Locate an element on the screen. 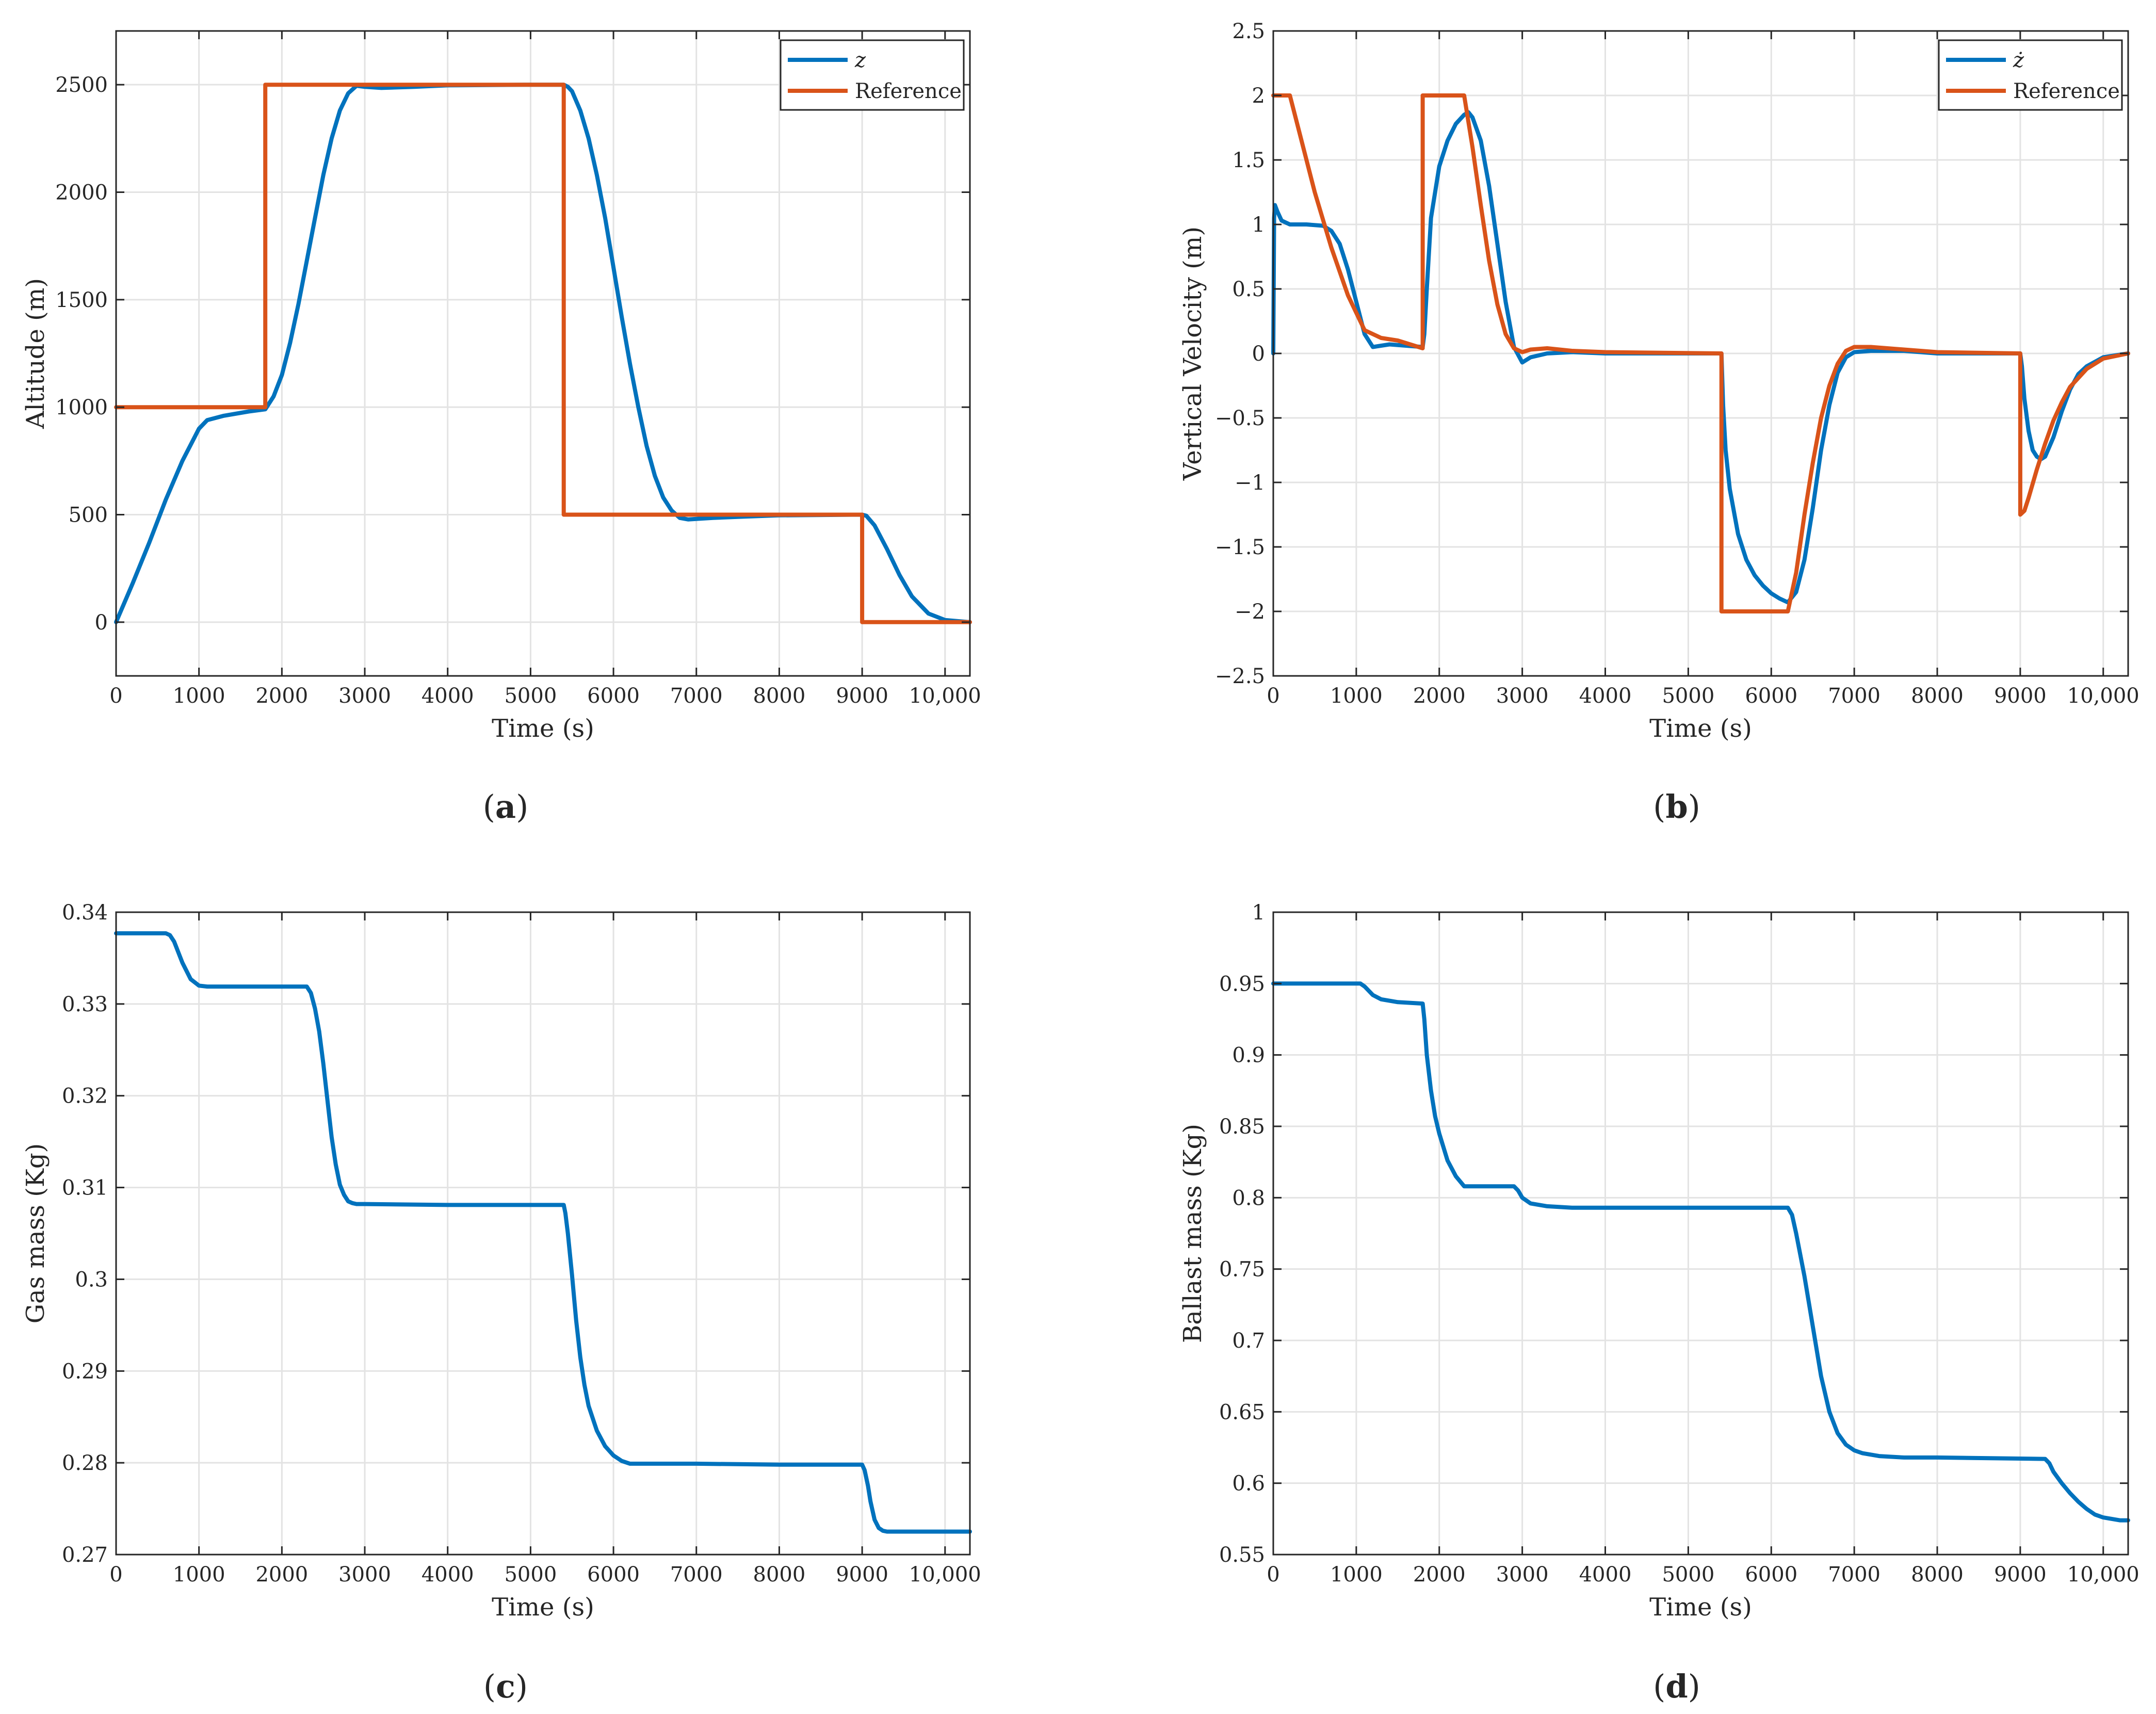  panel-label-c: (c) is located at coordinates (505, 1686).